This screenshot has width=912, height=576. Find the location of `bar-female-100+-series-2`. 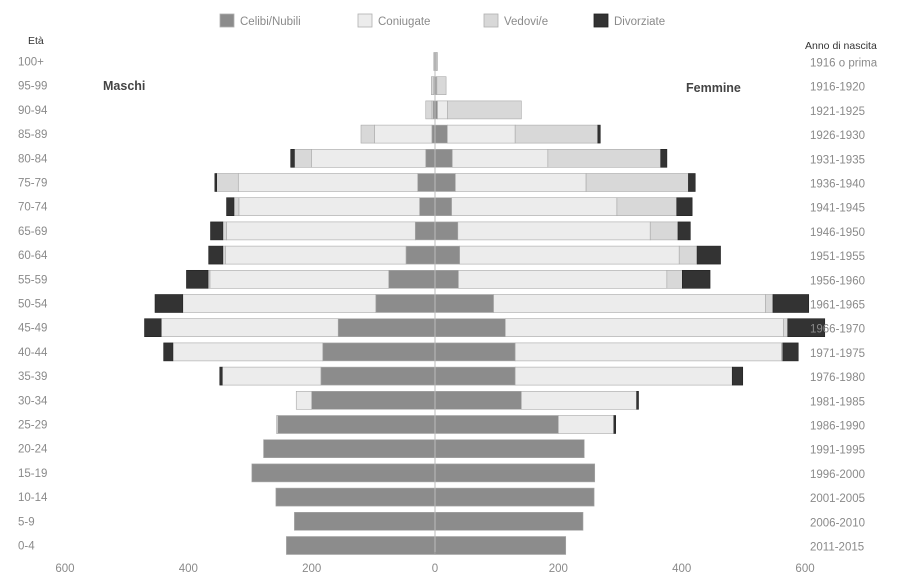

bar-female-100+-series-2 is located at coordinates (436, 61).